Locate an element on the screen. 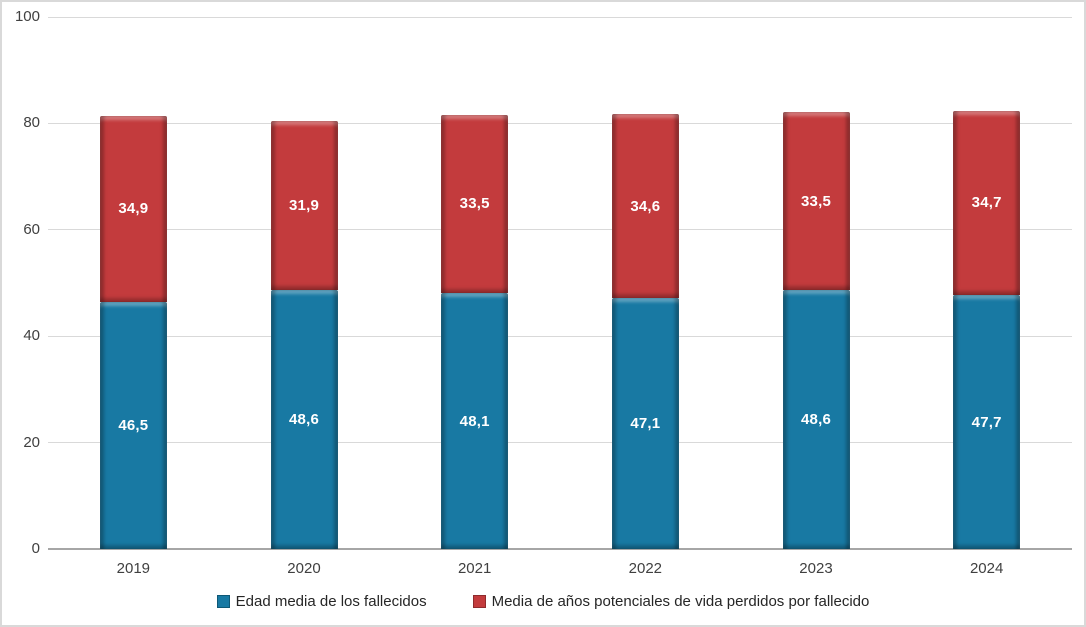 The height and width of the screenshot is (627, 1086). bar-value-label: 47,7 is located at coordinates (986, 422).